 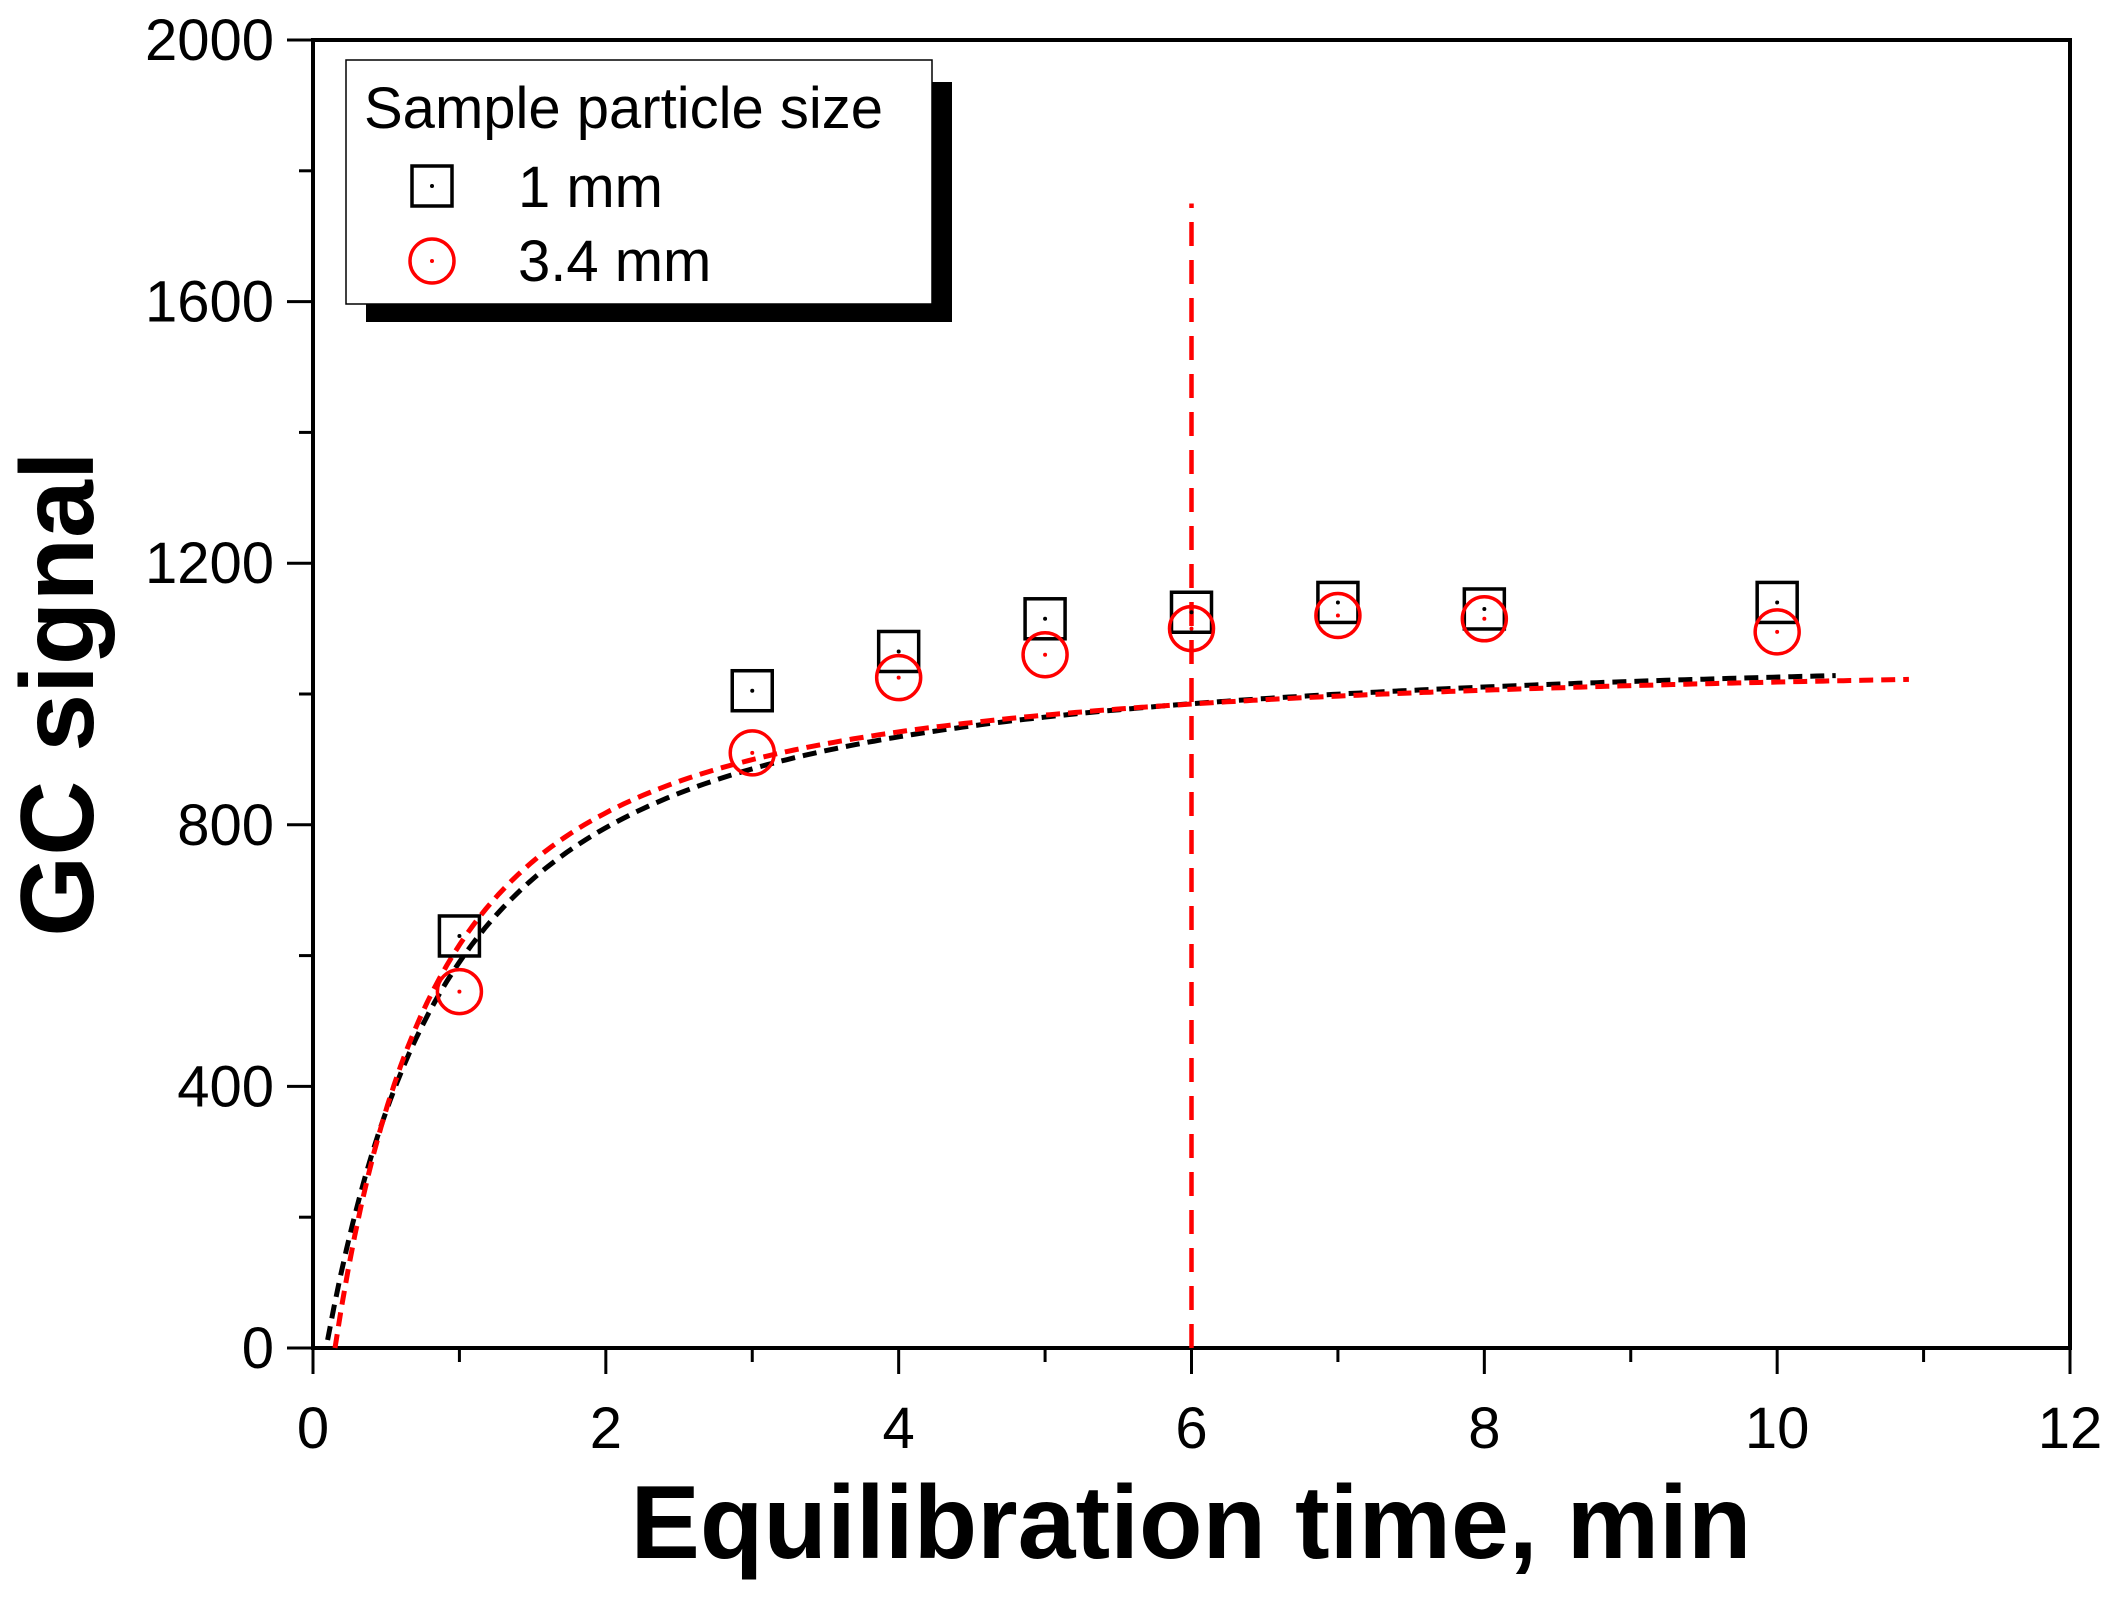 What do you see at coordinates (225, 1086) in the screenshot?
I see `y-tick-label: 400` at bounding box center [225, 1086].